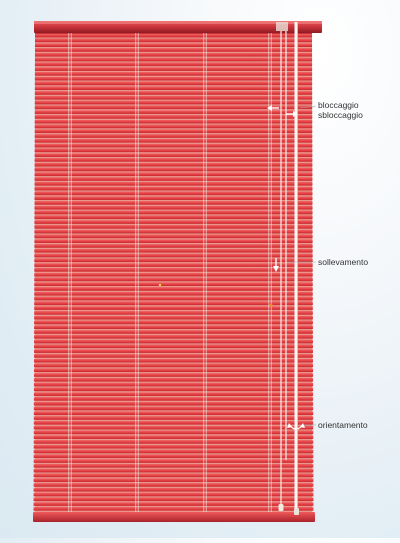  I want to click on tilt-label: orientamento, so click(343, 425).